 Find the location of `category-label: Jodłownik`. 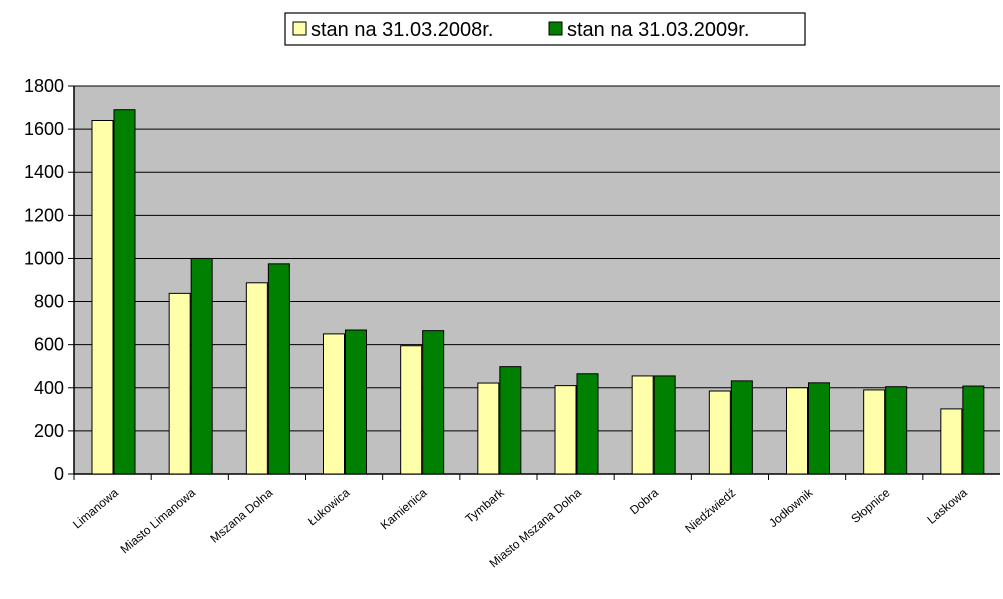

category-label: Jodłownik is located at coordinates (791, 507).